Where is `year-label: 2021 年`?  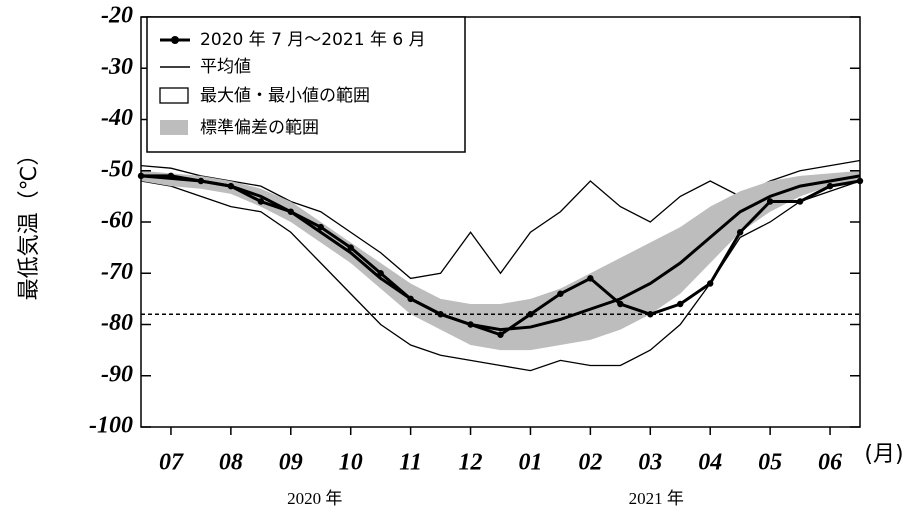 year-label: 2021 年 is located at coordinates (656, 498).